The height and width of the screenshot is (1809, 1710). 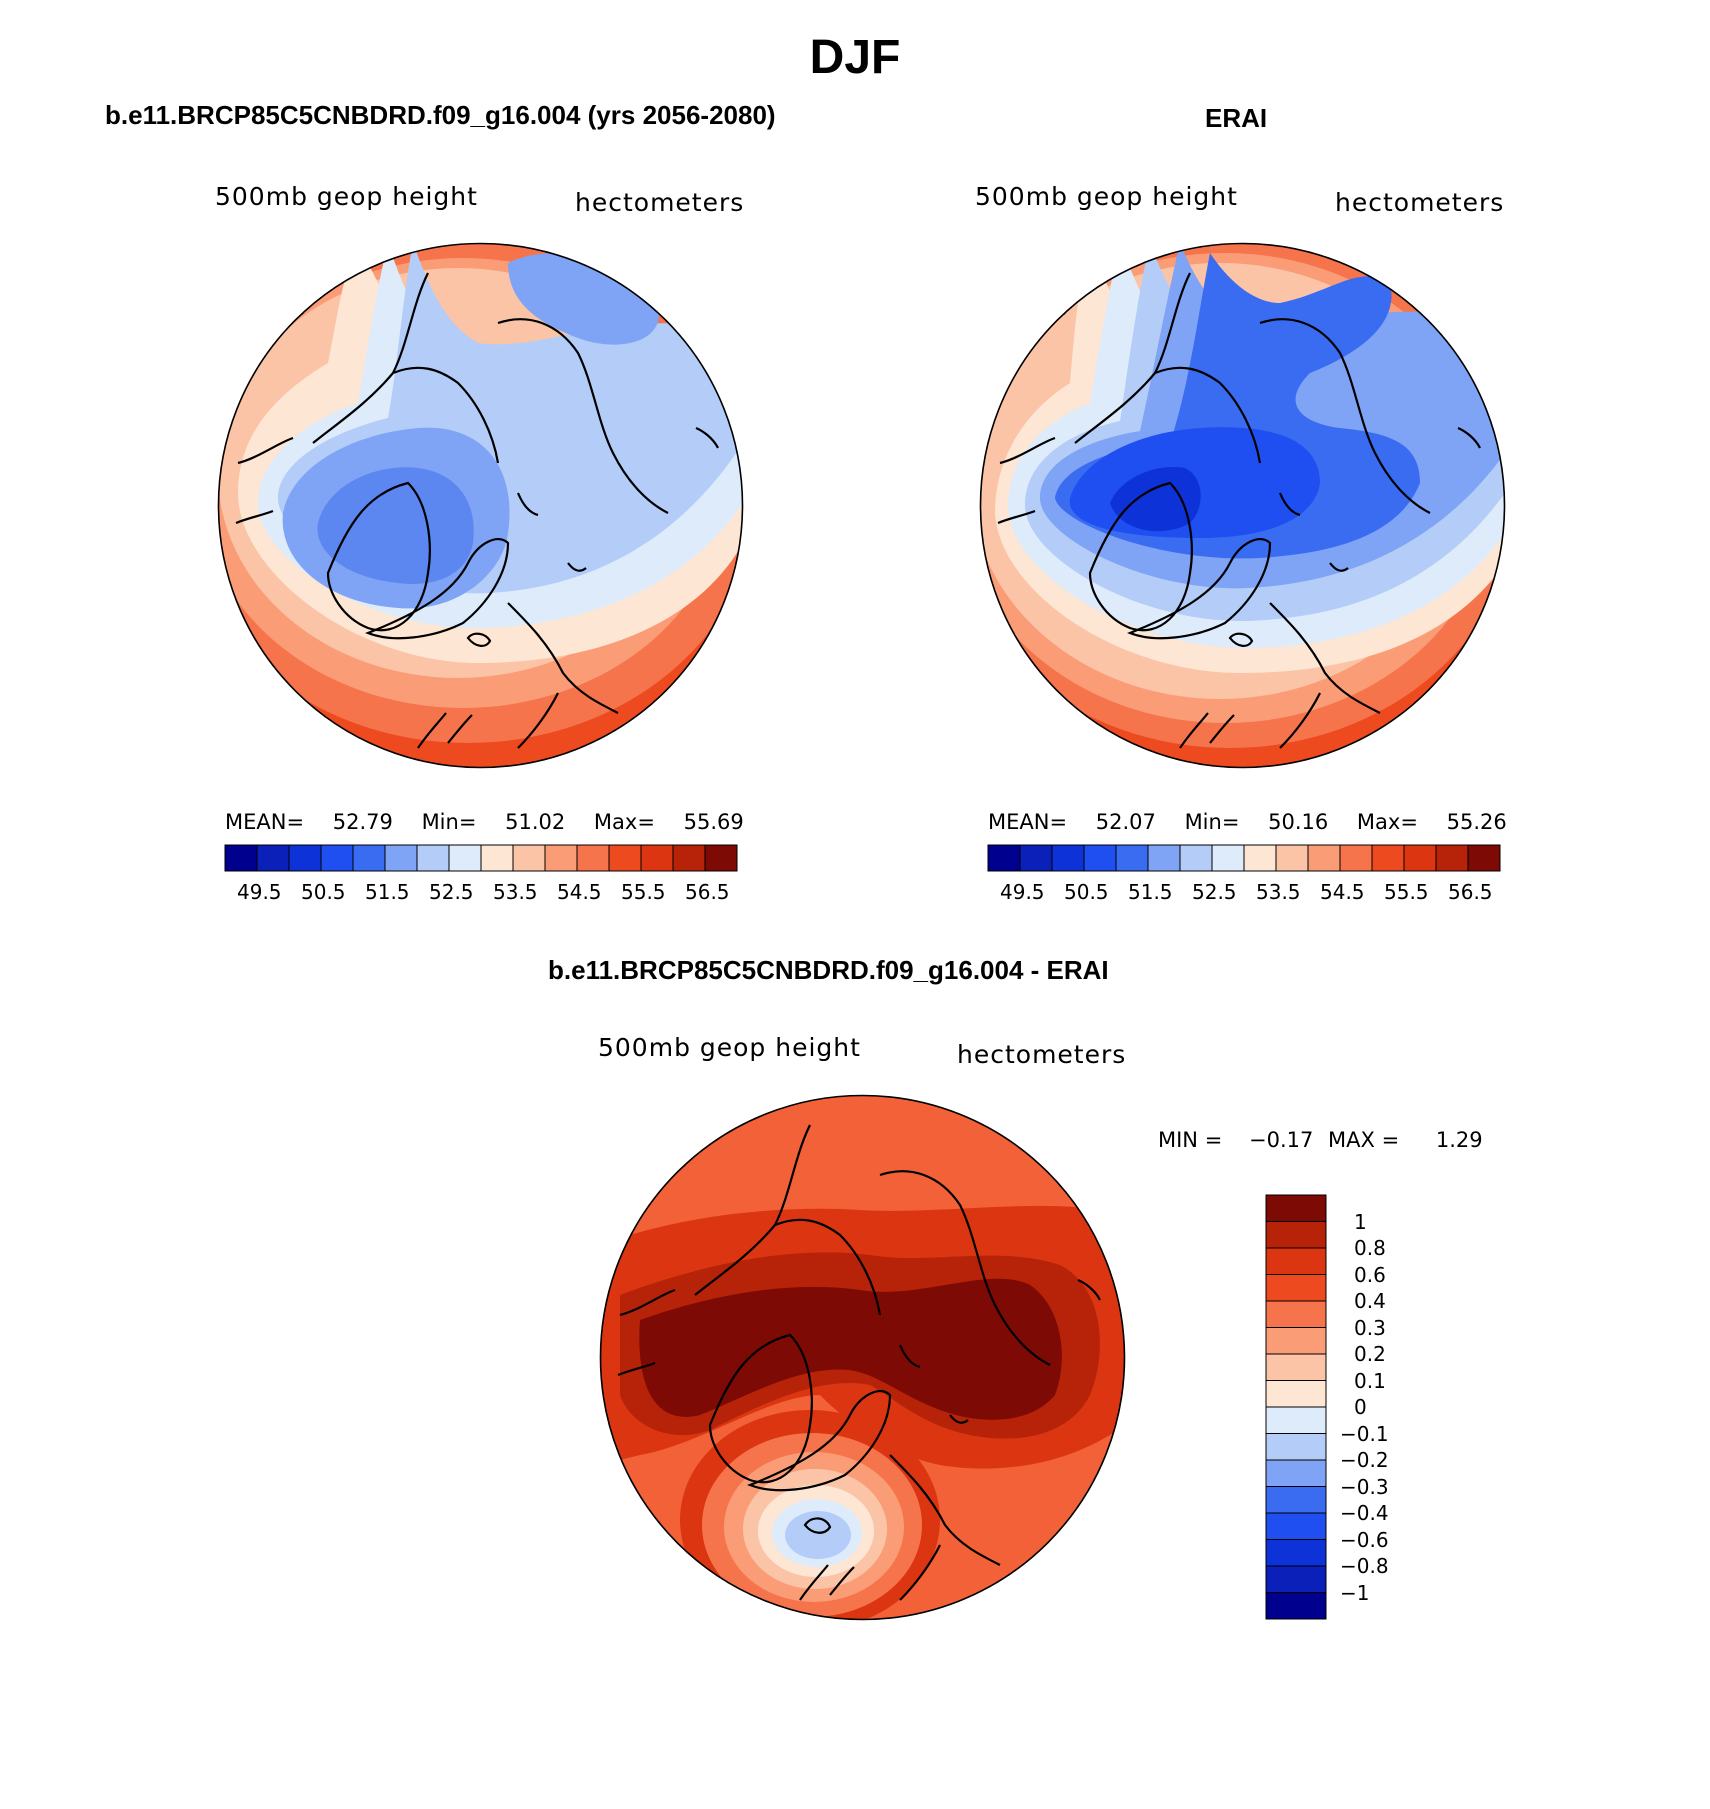 I want to click on panel3-colorbar, so click(x=1296, y=1407).